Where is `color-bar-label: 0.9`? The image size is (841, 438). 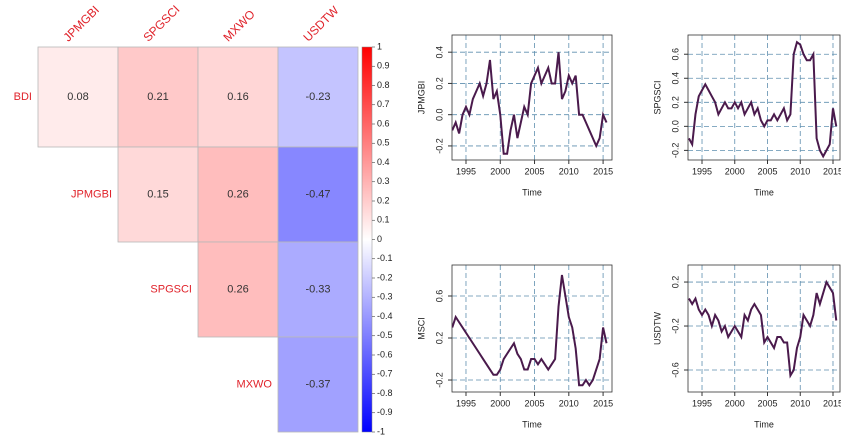 color-bar-label: 0.9 is located at coordinates (383, 66).